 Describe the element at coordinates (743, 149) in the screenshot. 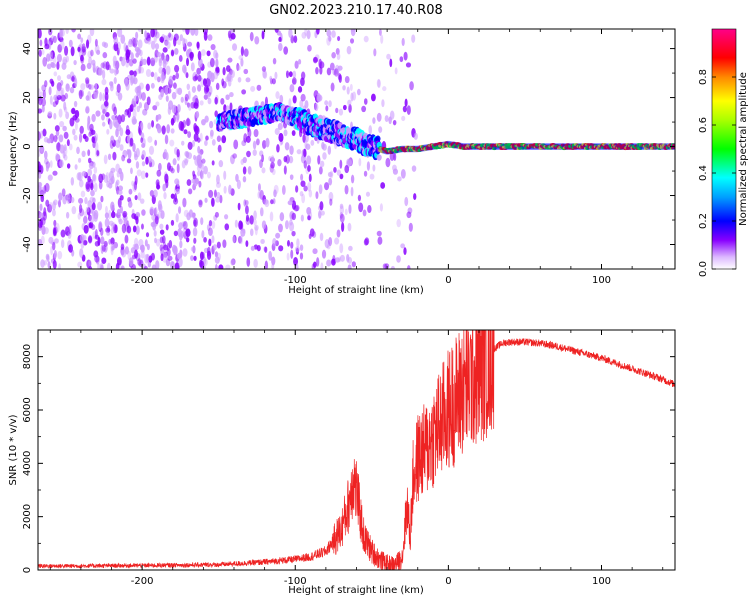

I see `colorbar-label: Normalized spectral amplitude` at that location.